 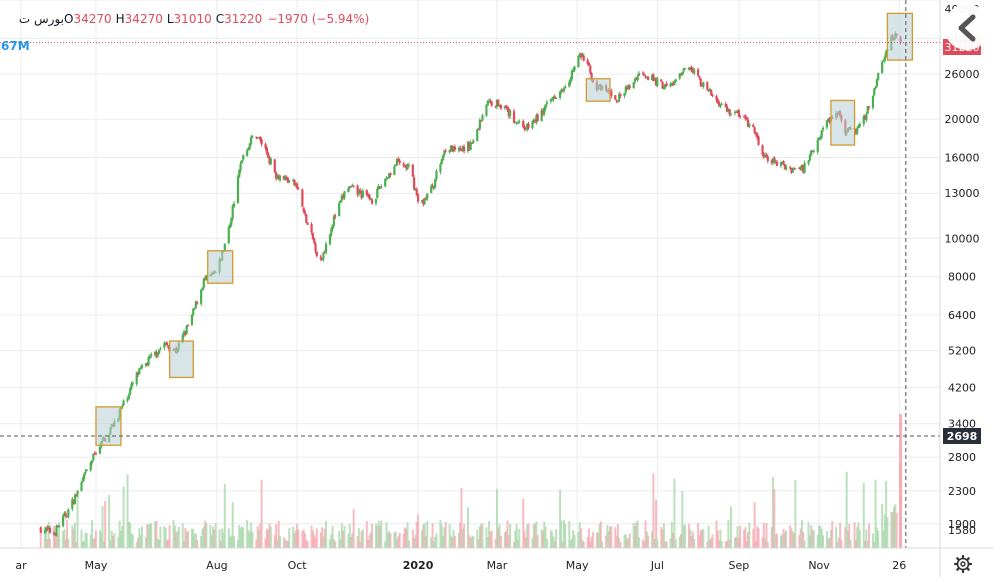 What do you see at coordinates (967, 27) in the screenshot?
I see `collapse-button` at bounding box center [967, 27].